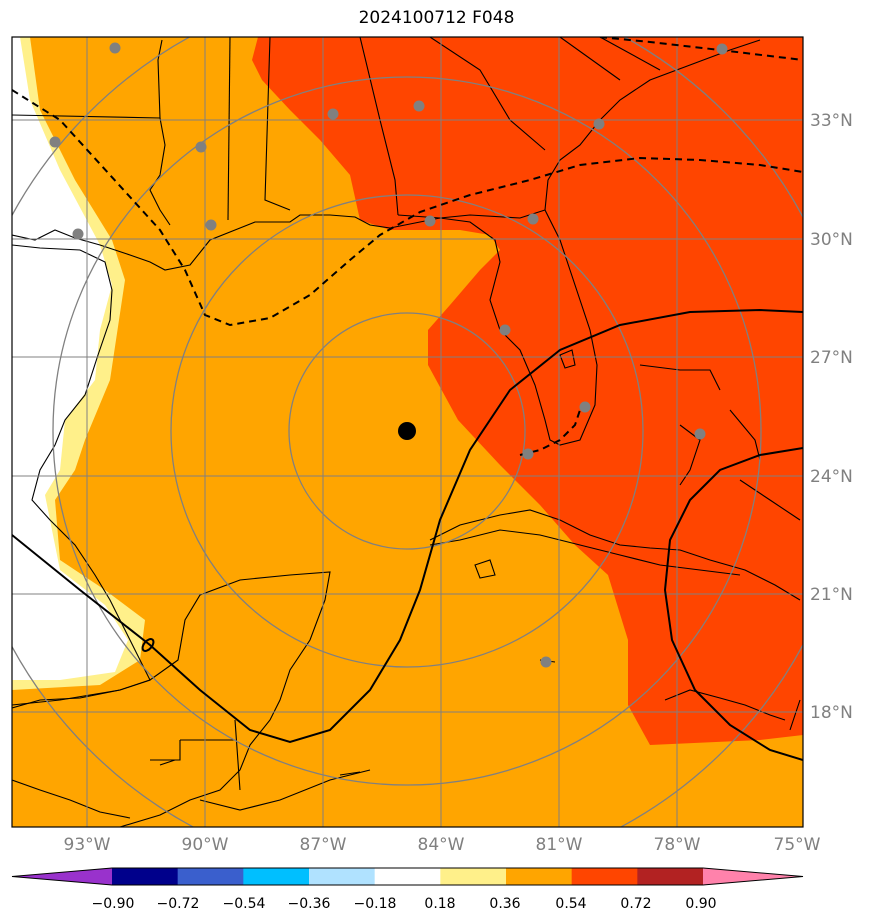  What do you see at coordinates (831, 121) in the screenshot?
I see `lat-tick-label: 33°N` at bounding box center [831, 121].